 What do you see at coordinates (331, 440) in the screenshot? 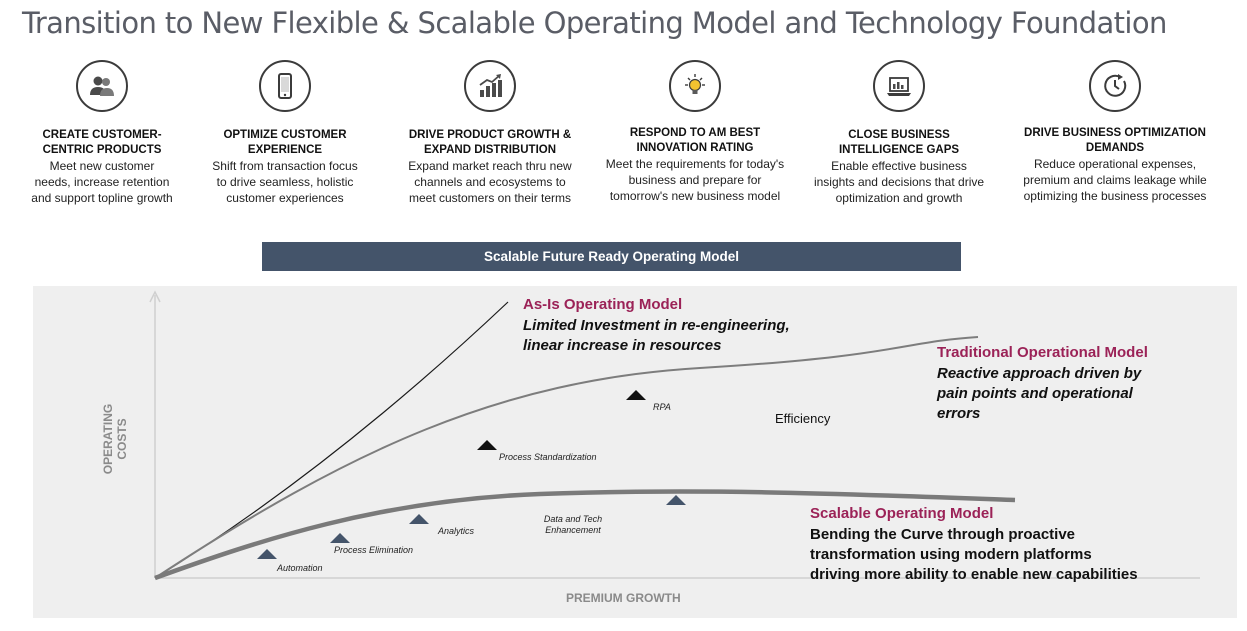
I see `as-is-curve` at bounding box center [331, 440].